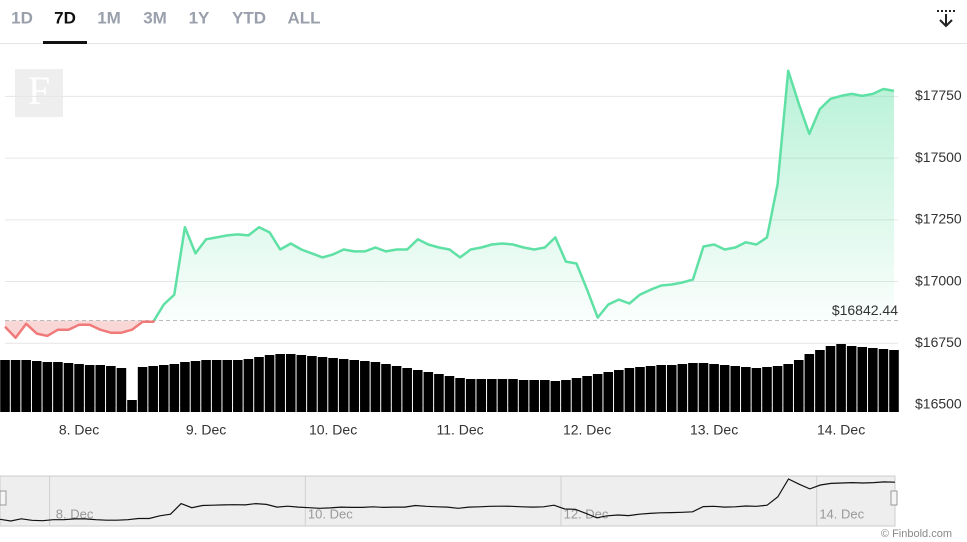  What do you see at coordinates (65, 42) in the screenshot?
I see `tab-underline` at bounding box center [65, 42].